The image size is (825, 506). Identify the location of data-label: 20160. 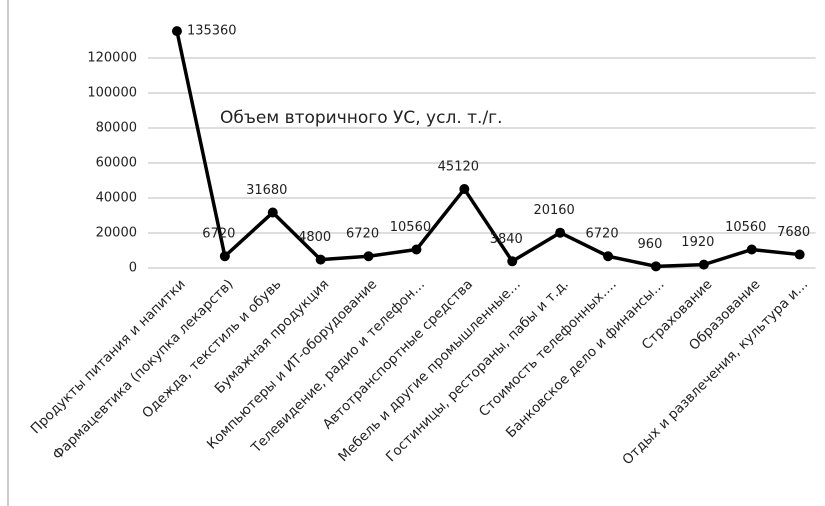
(553, 210).